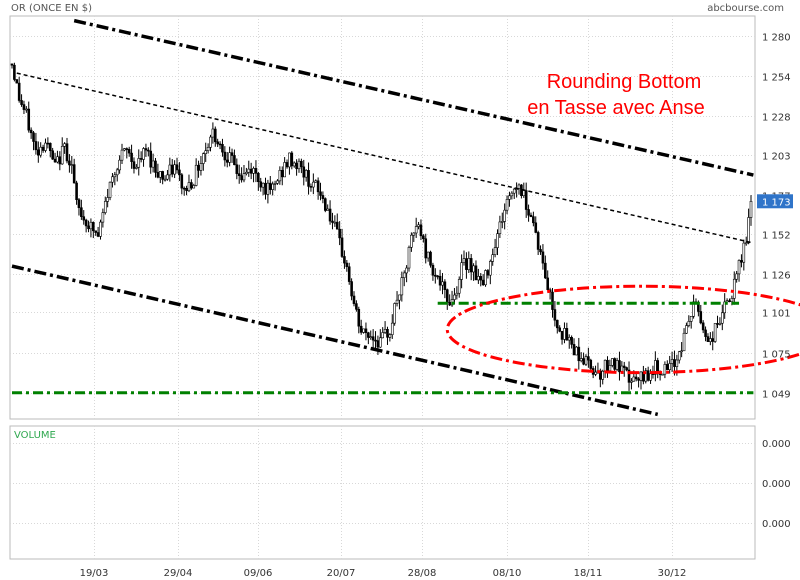 The height and width of the screenshot is (580, 800). What do you see at coordinates (178, 573) in the screenshot?
I see `date-tick-label: 29/04` at bounding box center [178, 573].